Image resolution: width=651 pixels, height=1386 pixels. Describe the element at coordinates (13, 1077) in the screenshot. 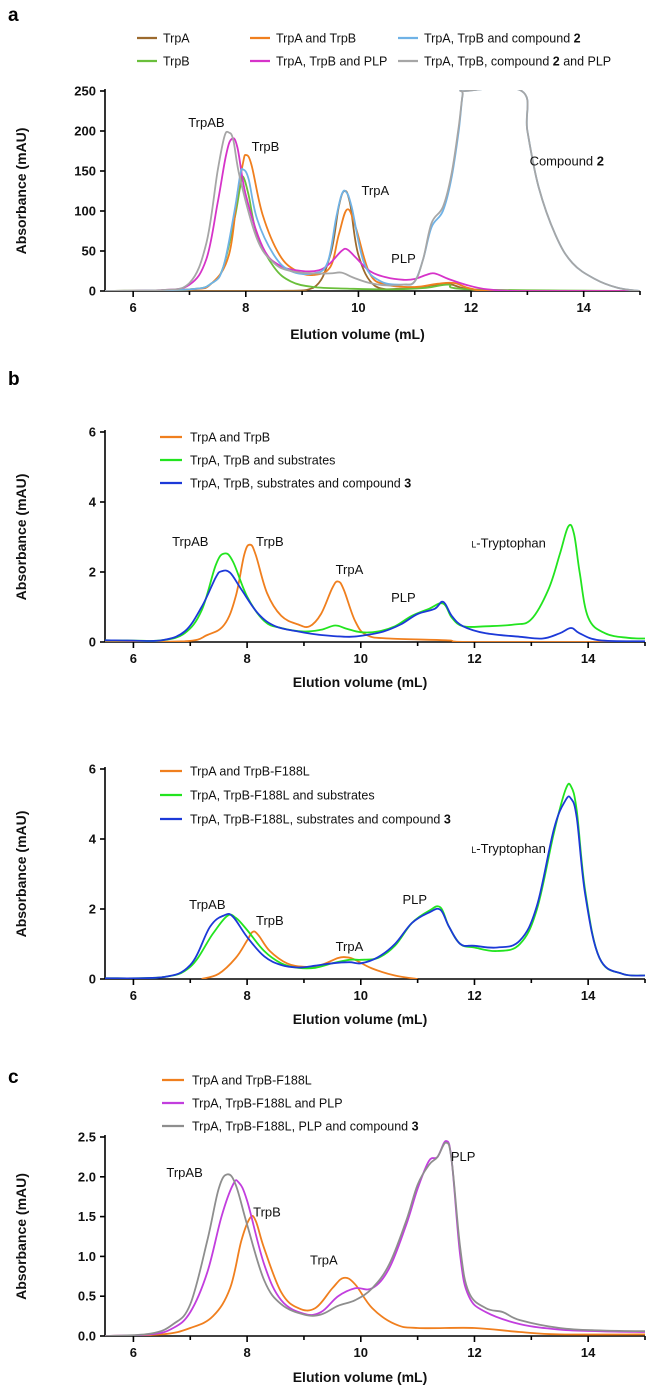

I see `panel-letter: c` at that location.